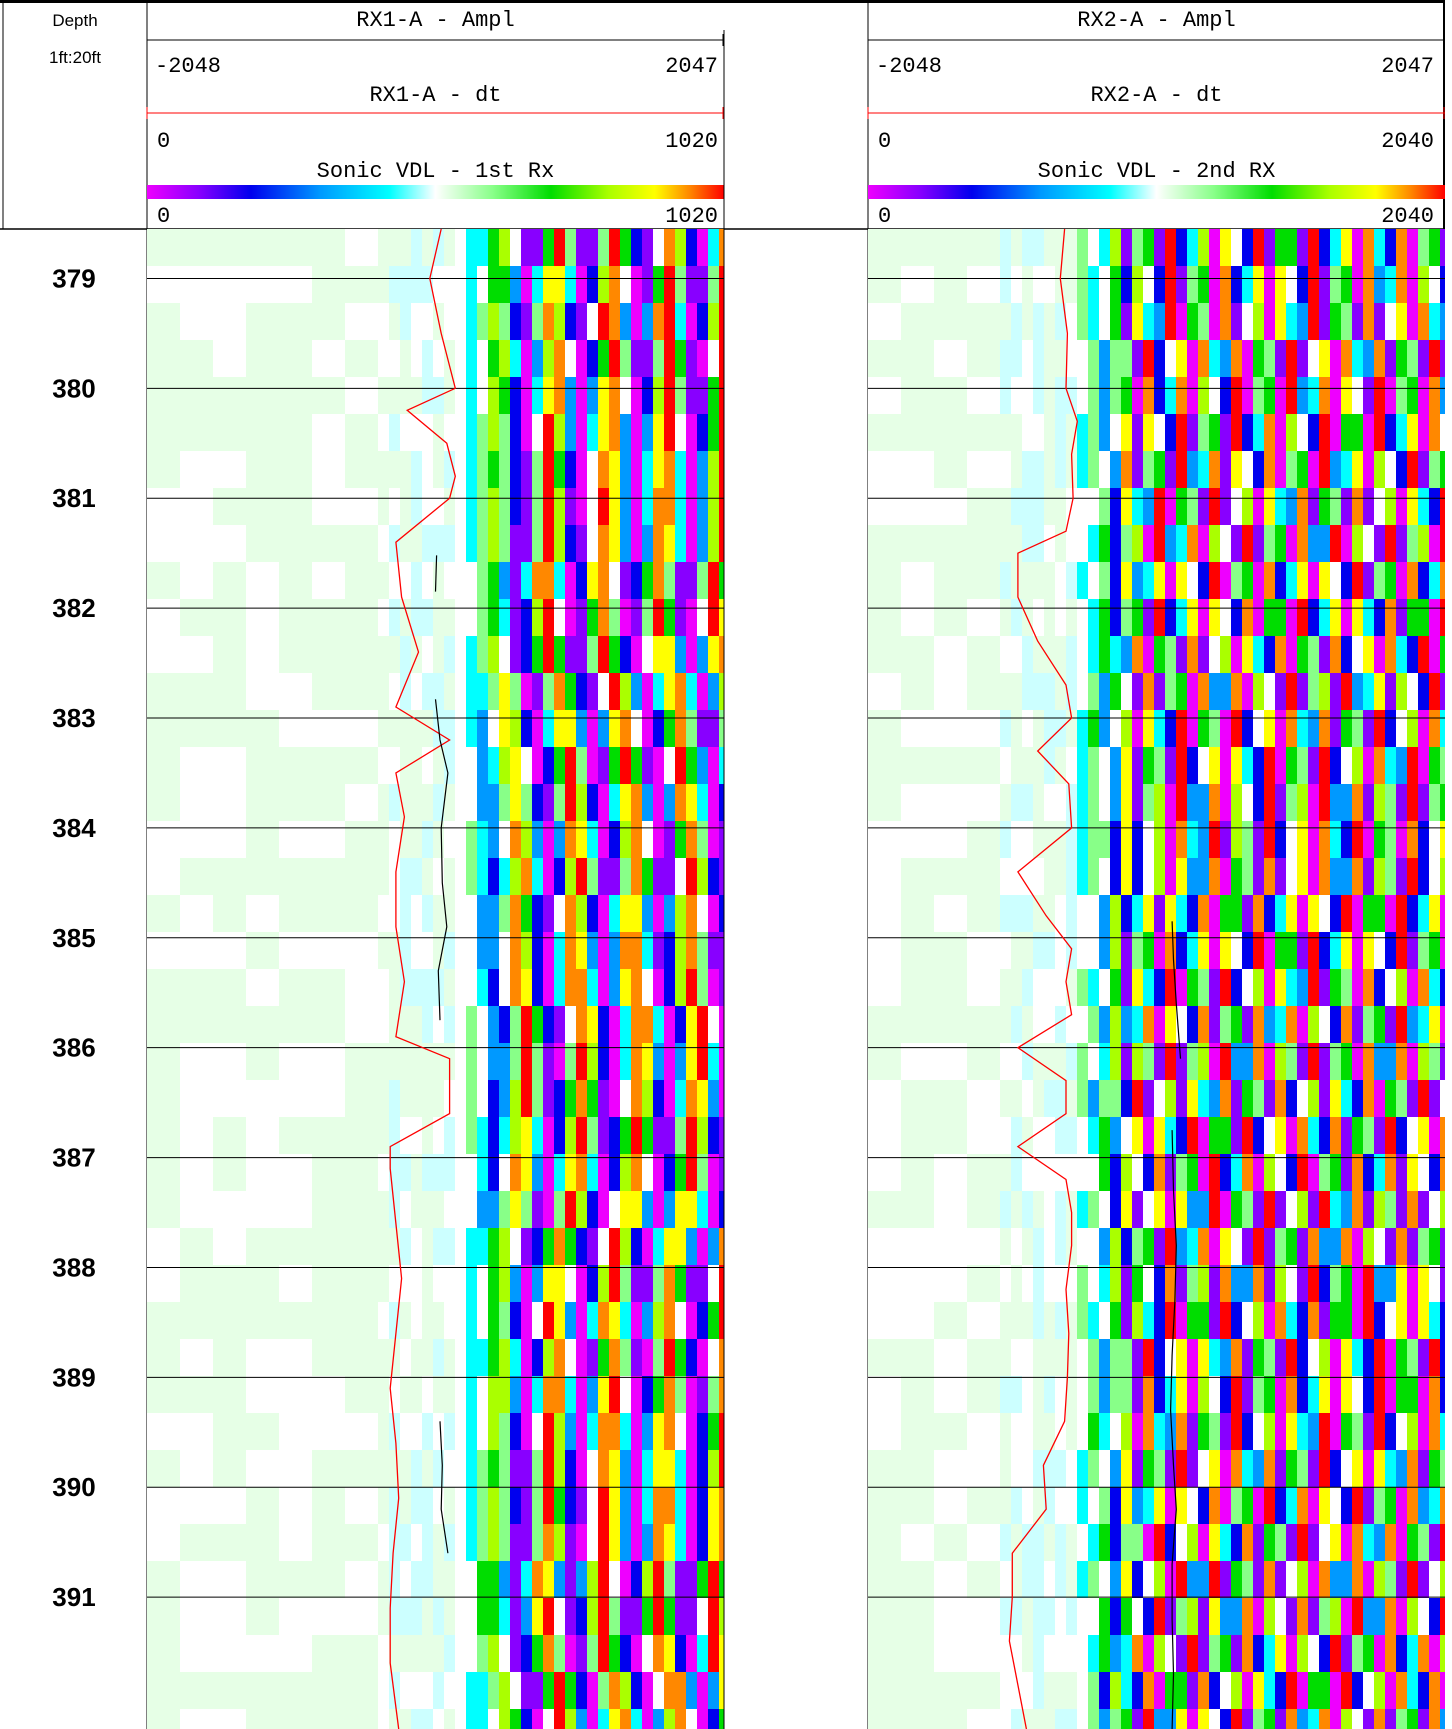 The height and width of the screenshot is (1729, 1452). Describe the element at coordinates (884, 141) in the screenshot. I see `rx2-dt-min: 0` at that location.